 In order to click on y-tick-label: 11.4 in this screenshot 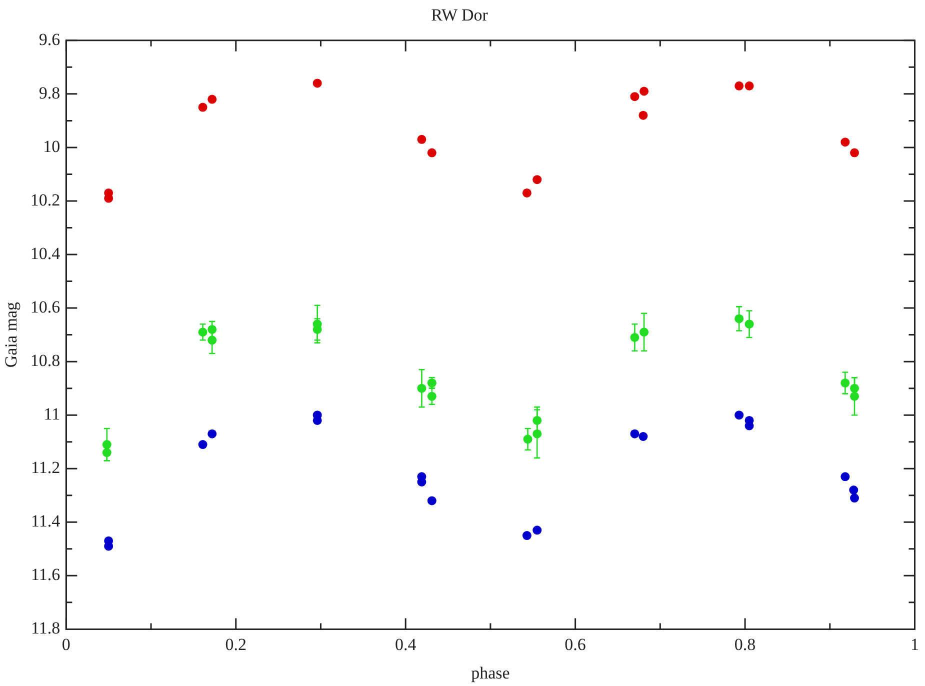, I will do `click(46, 521)`.